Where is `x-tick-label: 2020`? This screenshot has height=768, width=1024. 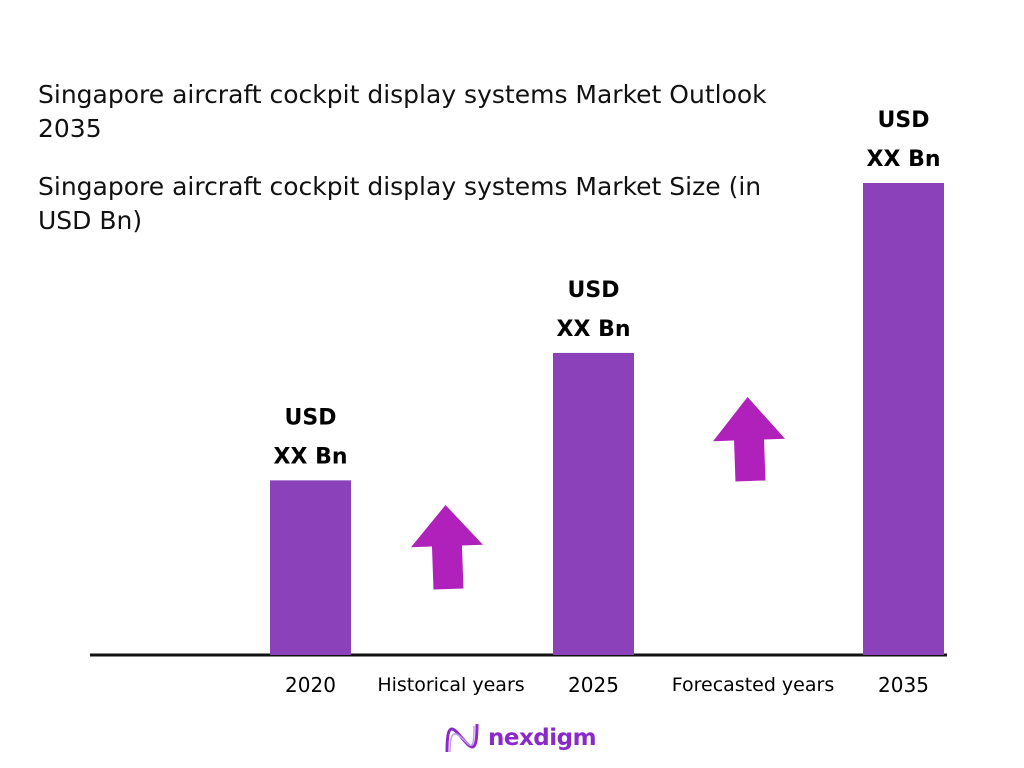 x-tick-label: 2020 is located at coordinates (310, 685).